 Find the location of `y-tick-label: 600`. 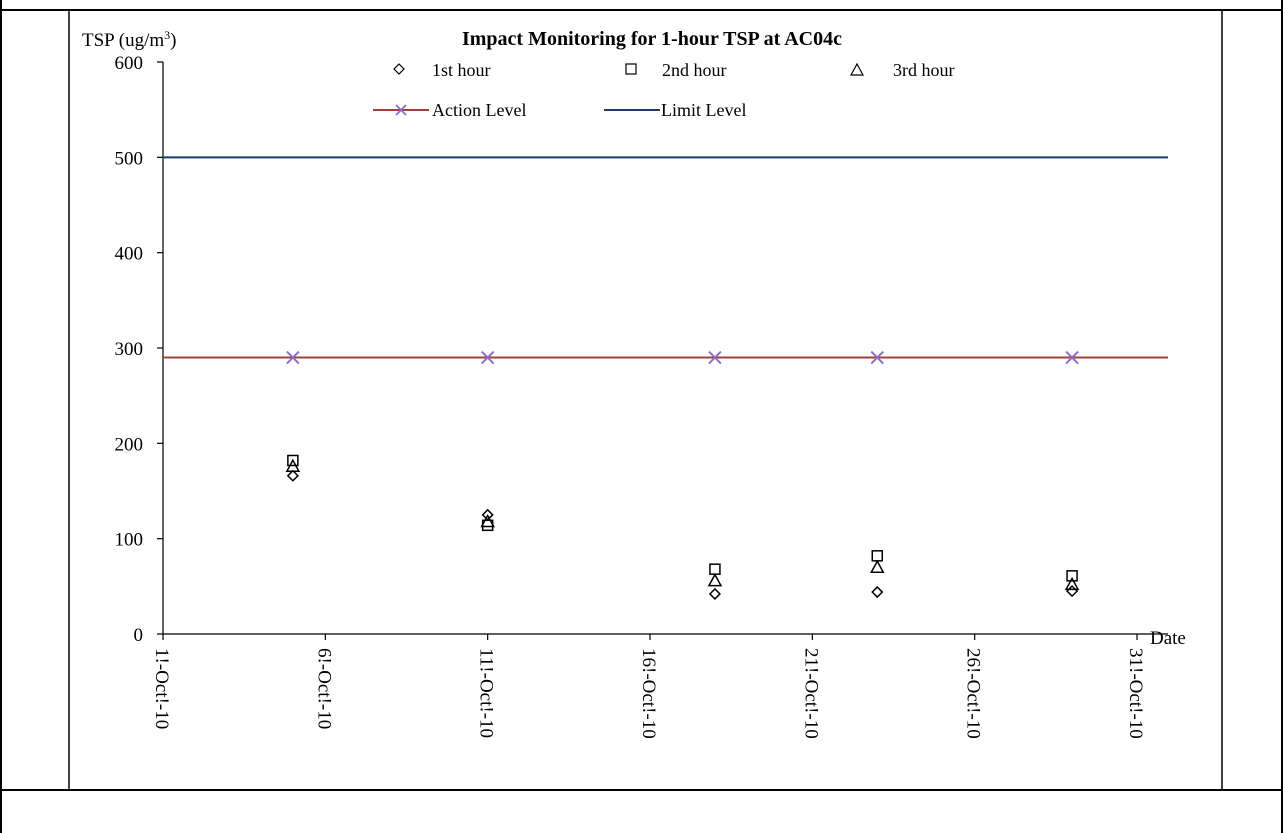

y-tick-label: 600 is located at coordinates (129, 63).